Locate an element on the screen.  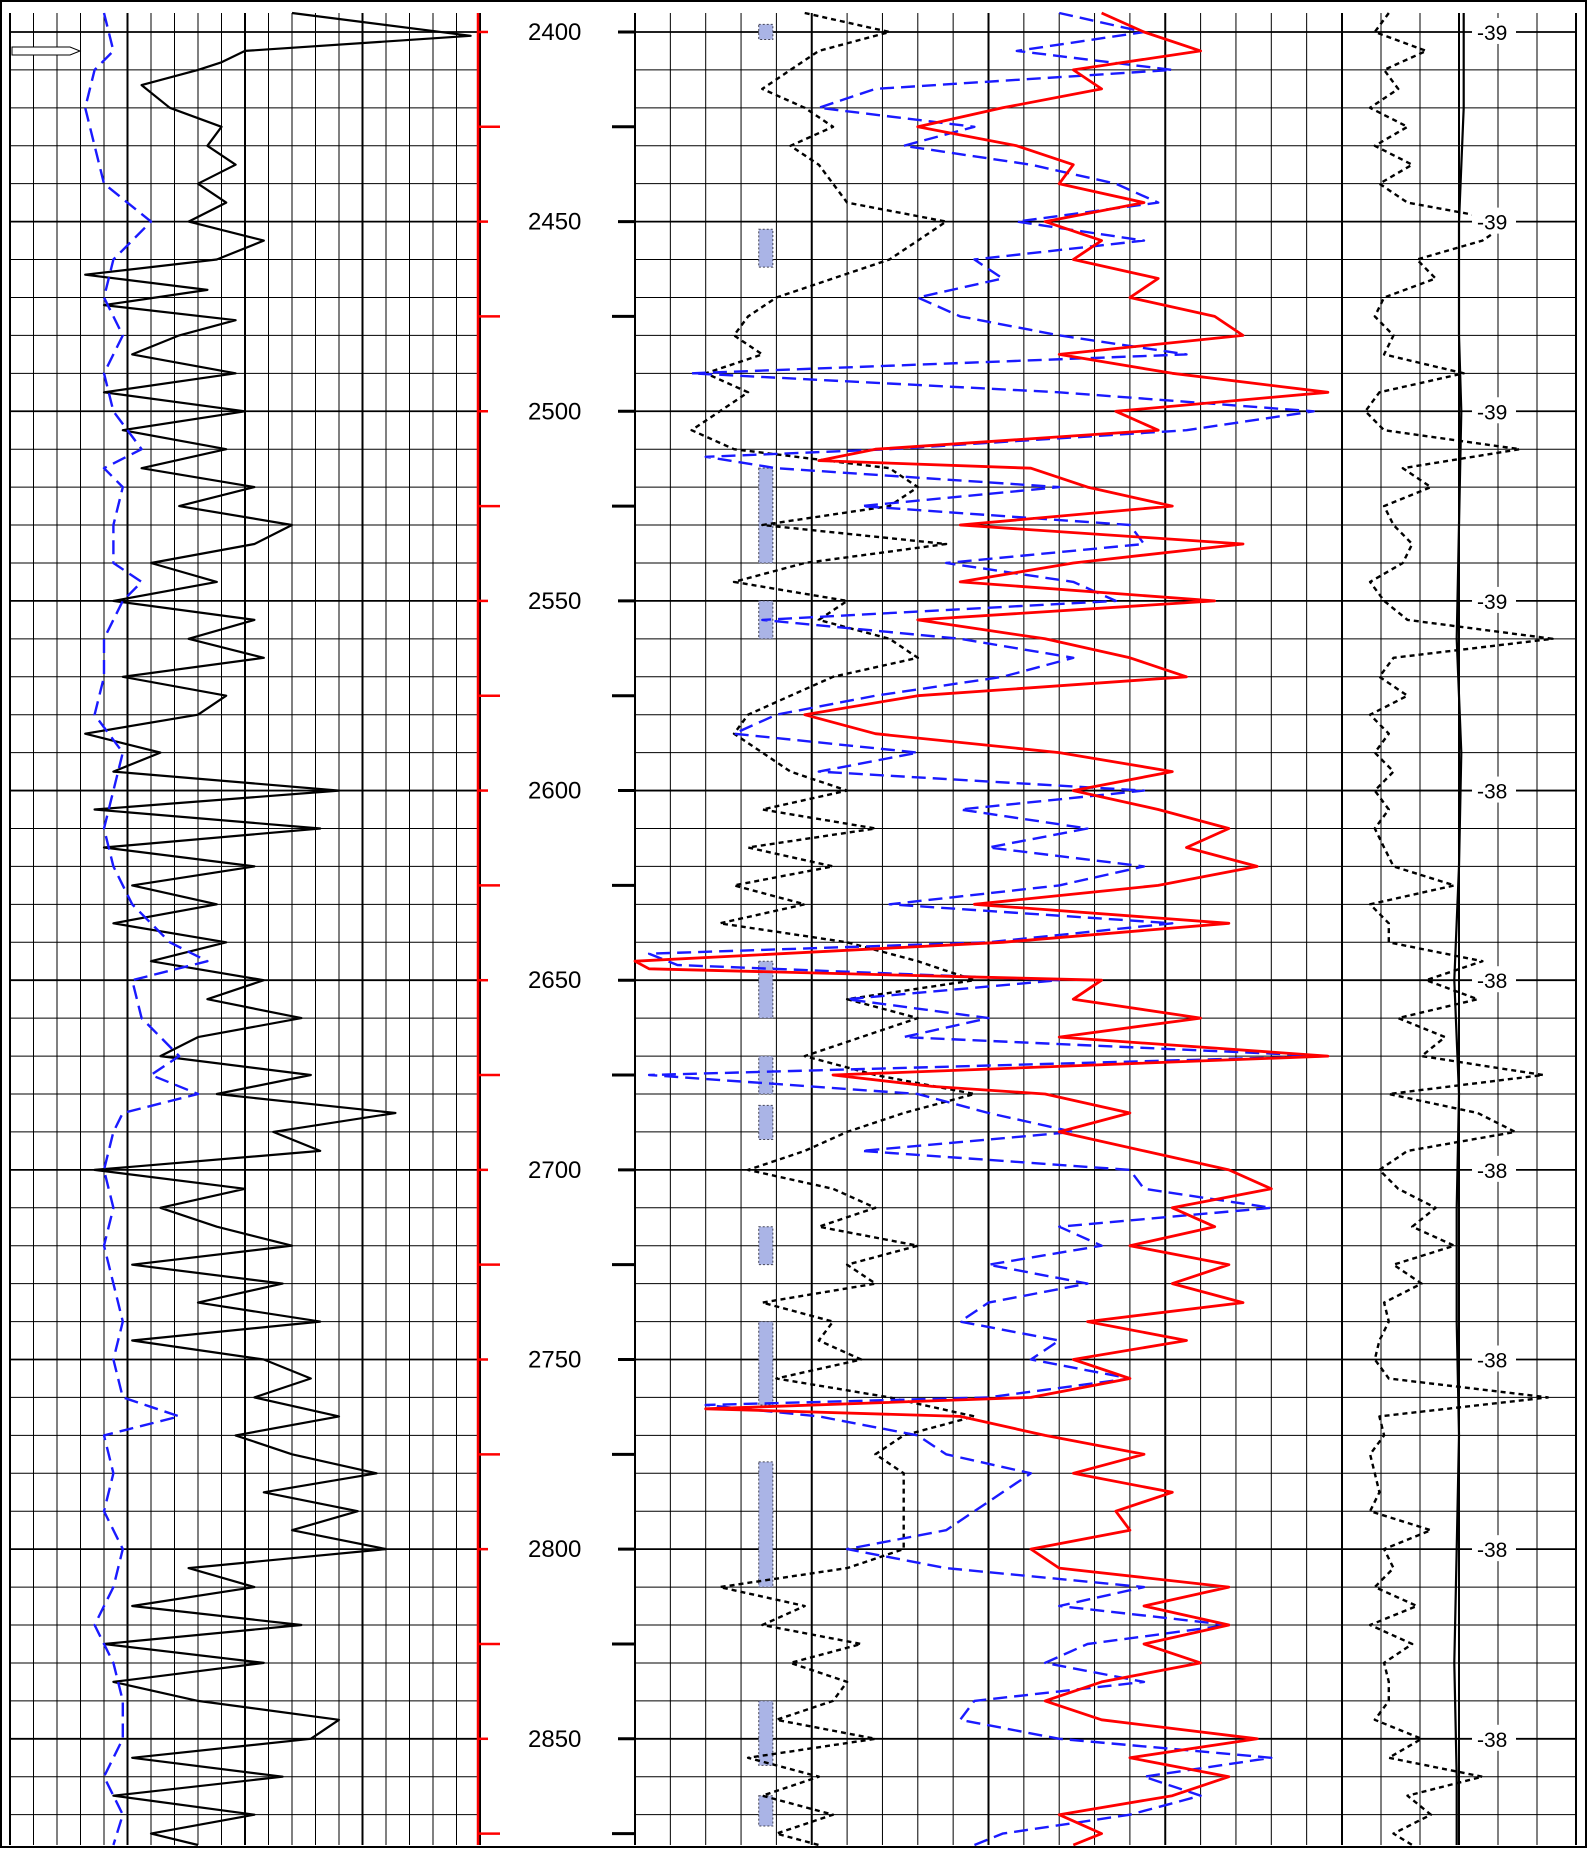
depth-label: 2750 is located at coordinates (554, 1360).